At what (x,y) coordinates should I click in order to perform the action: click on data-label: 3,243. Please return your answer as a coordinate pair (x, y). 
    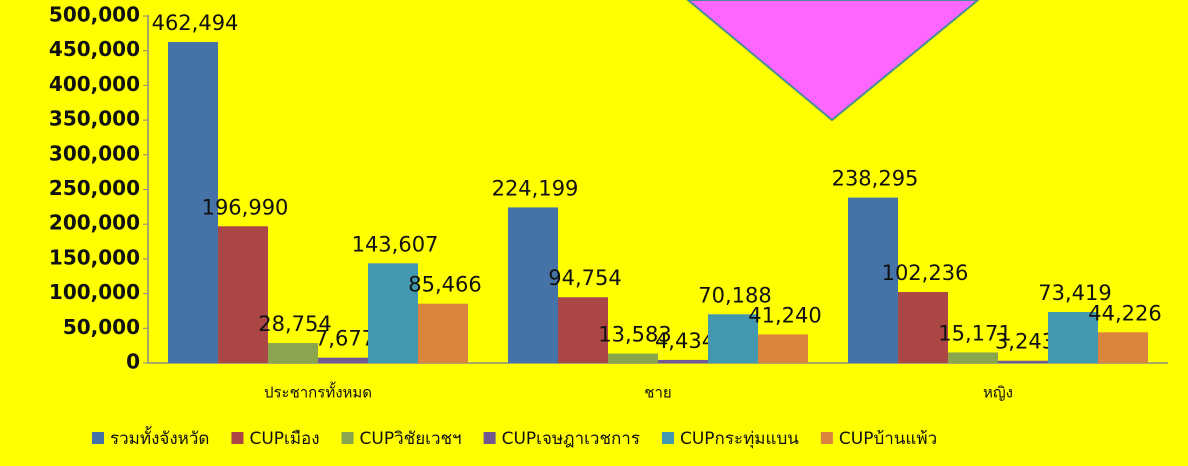
    Looking at the image, I should click on (1025, 342).